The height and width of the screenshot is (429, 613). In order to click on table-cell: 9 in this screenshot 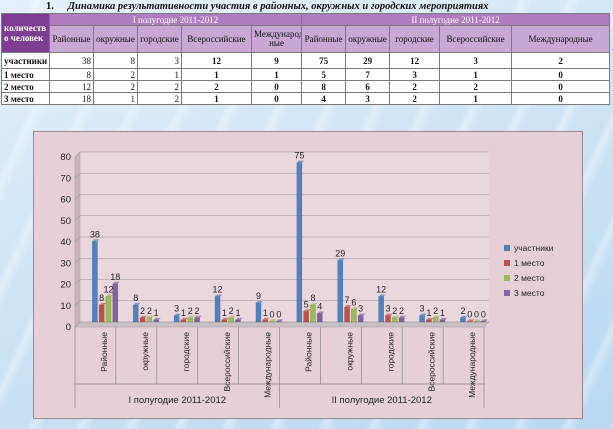, I will do `click(276, 60)`.